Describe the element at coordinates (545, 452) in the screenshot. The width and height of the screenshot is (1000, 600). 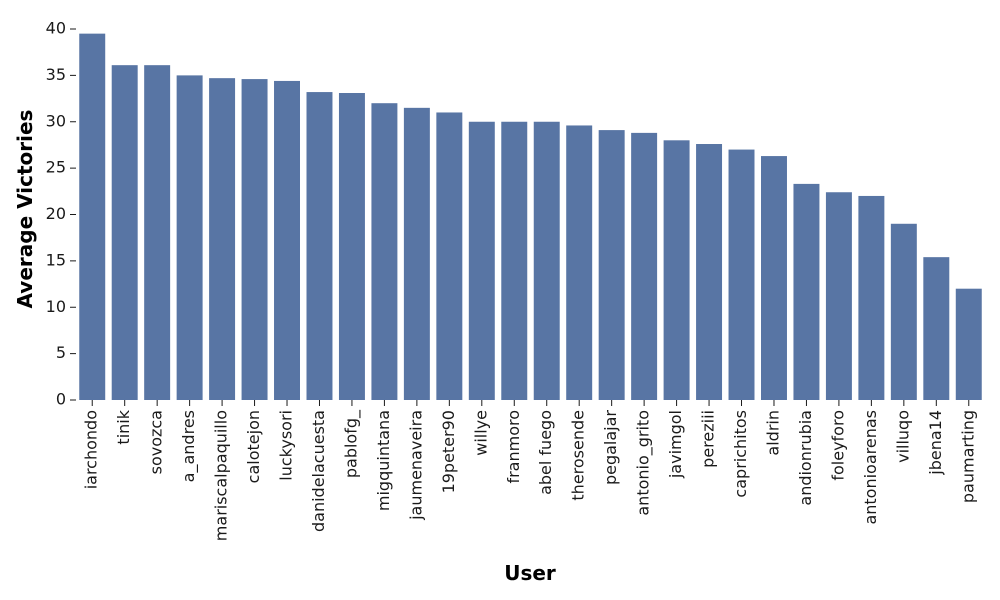
I see `x-tick-label: abel fuego` at that location.